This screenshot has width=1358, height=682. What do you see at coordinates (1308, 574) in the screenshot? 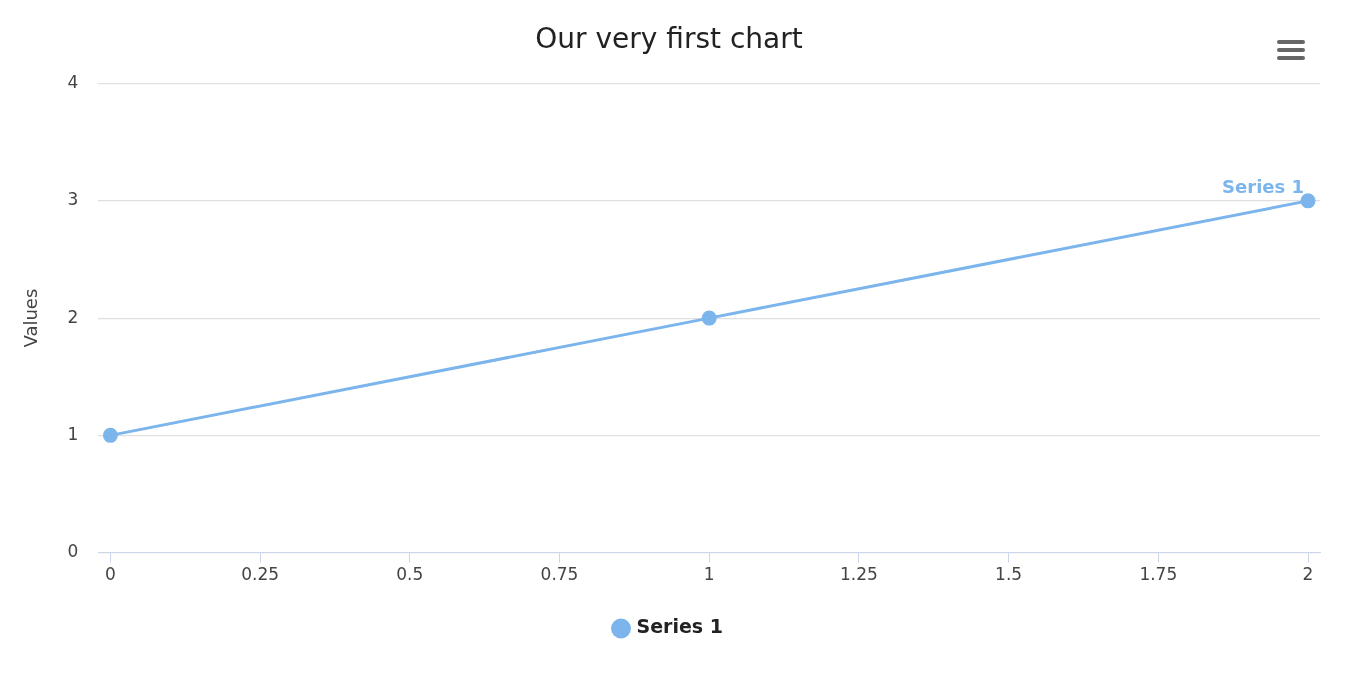
I see `x-tick-label: 2` at bounding box center [1308, 574].